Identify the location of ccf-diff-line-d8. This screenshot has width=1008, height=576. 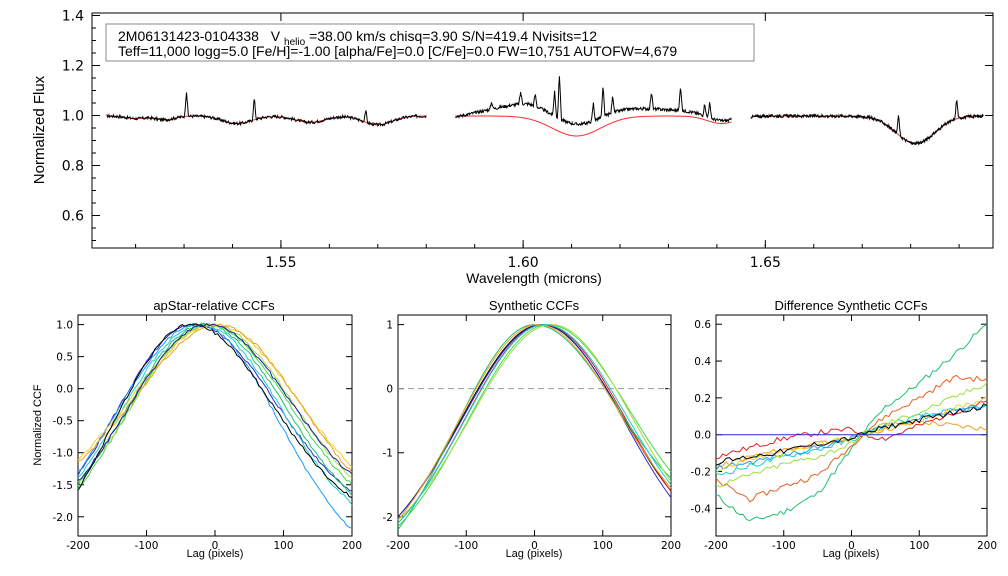
(851, 435).